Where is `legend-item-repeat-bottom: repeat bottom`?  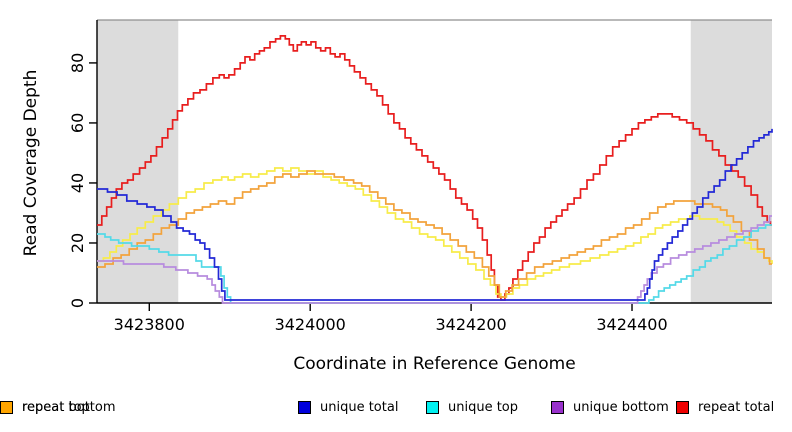 legend-item-repeat-bottom: repeat bottom is located at coordinates (58, 407).